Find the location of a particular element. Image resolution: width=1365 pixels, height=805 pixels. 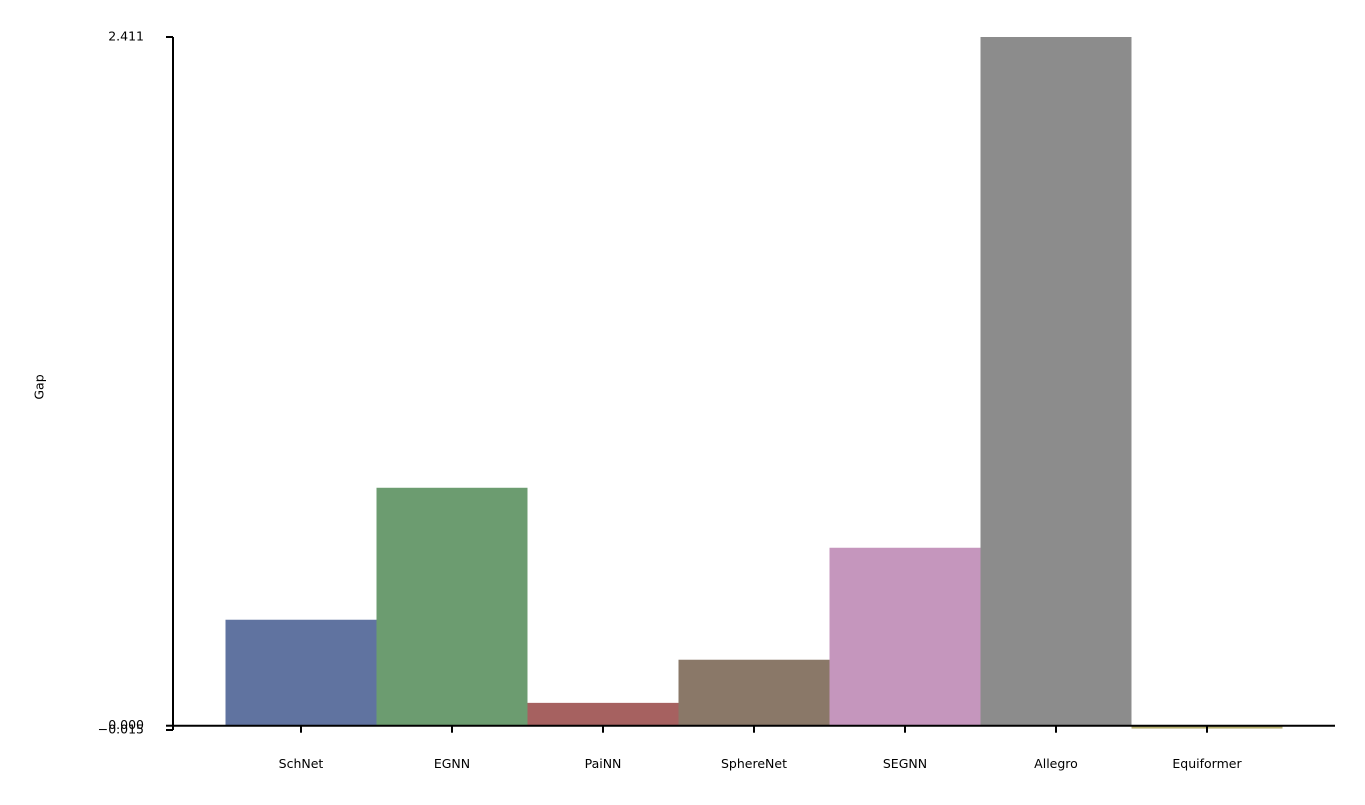

x-tick-label: EGNN is located at coordinates (452, 763).